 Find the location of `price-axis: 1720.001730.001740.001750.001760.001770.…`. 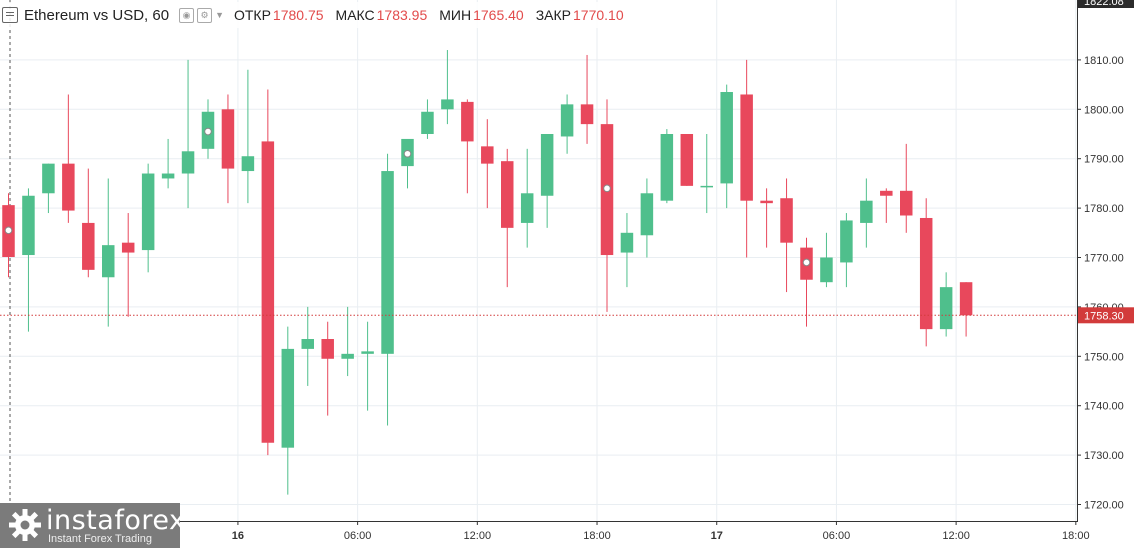

price-axis: 1720.001730.001740.001750.001760.001770.… is located at coordinates (1105, 274).